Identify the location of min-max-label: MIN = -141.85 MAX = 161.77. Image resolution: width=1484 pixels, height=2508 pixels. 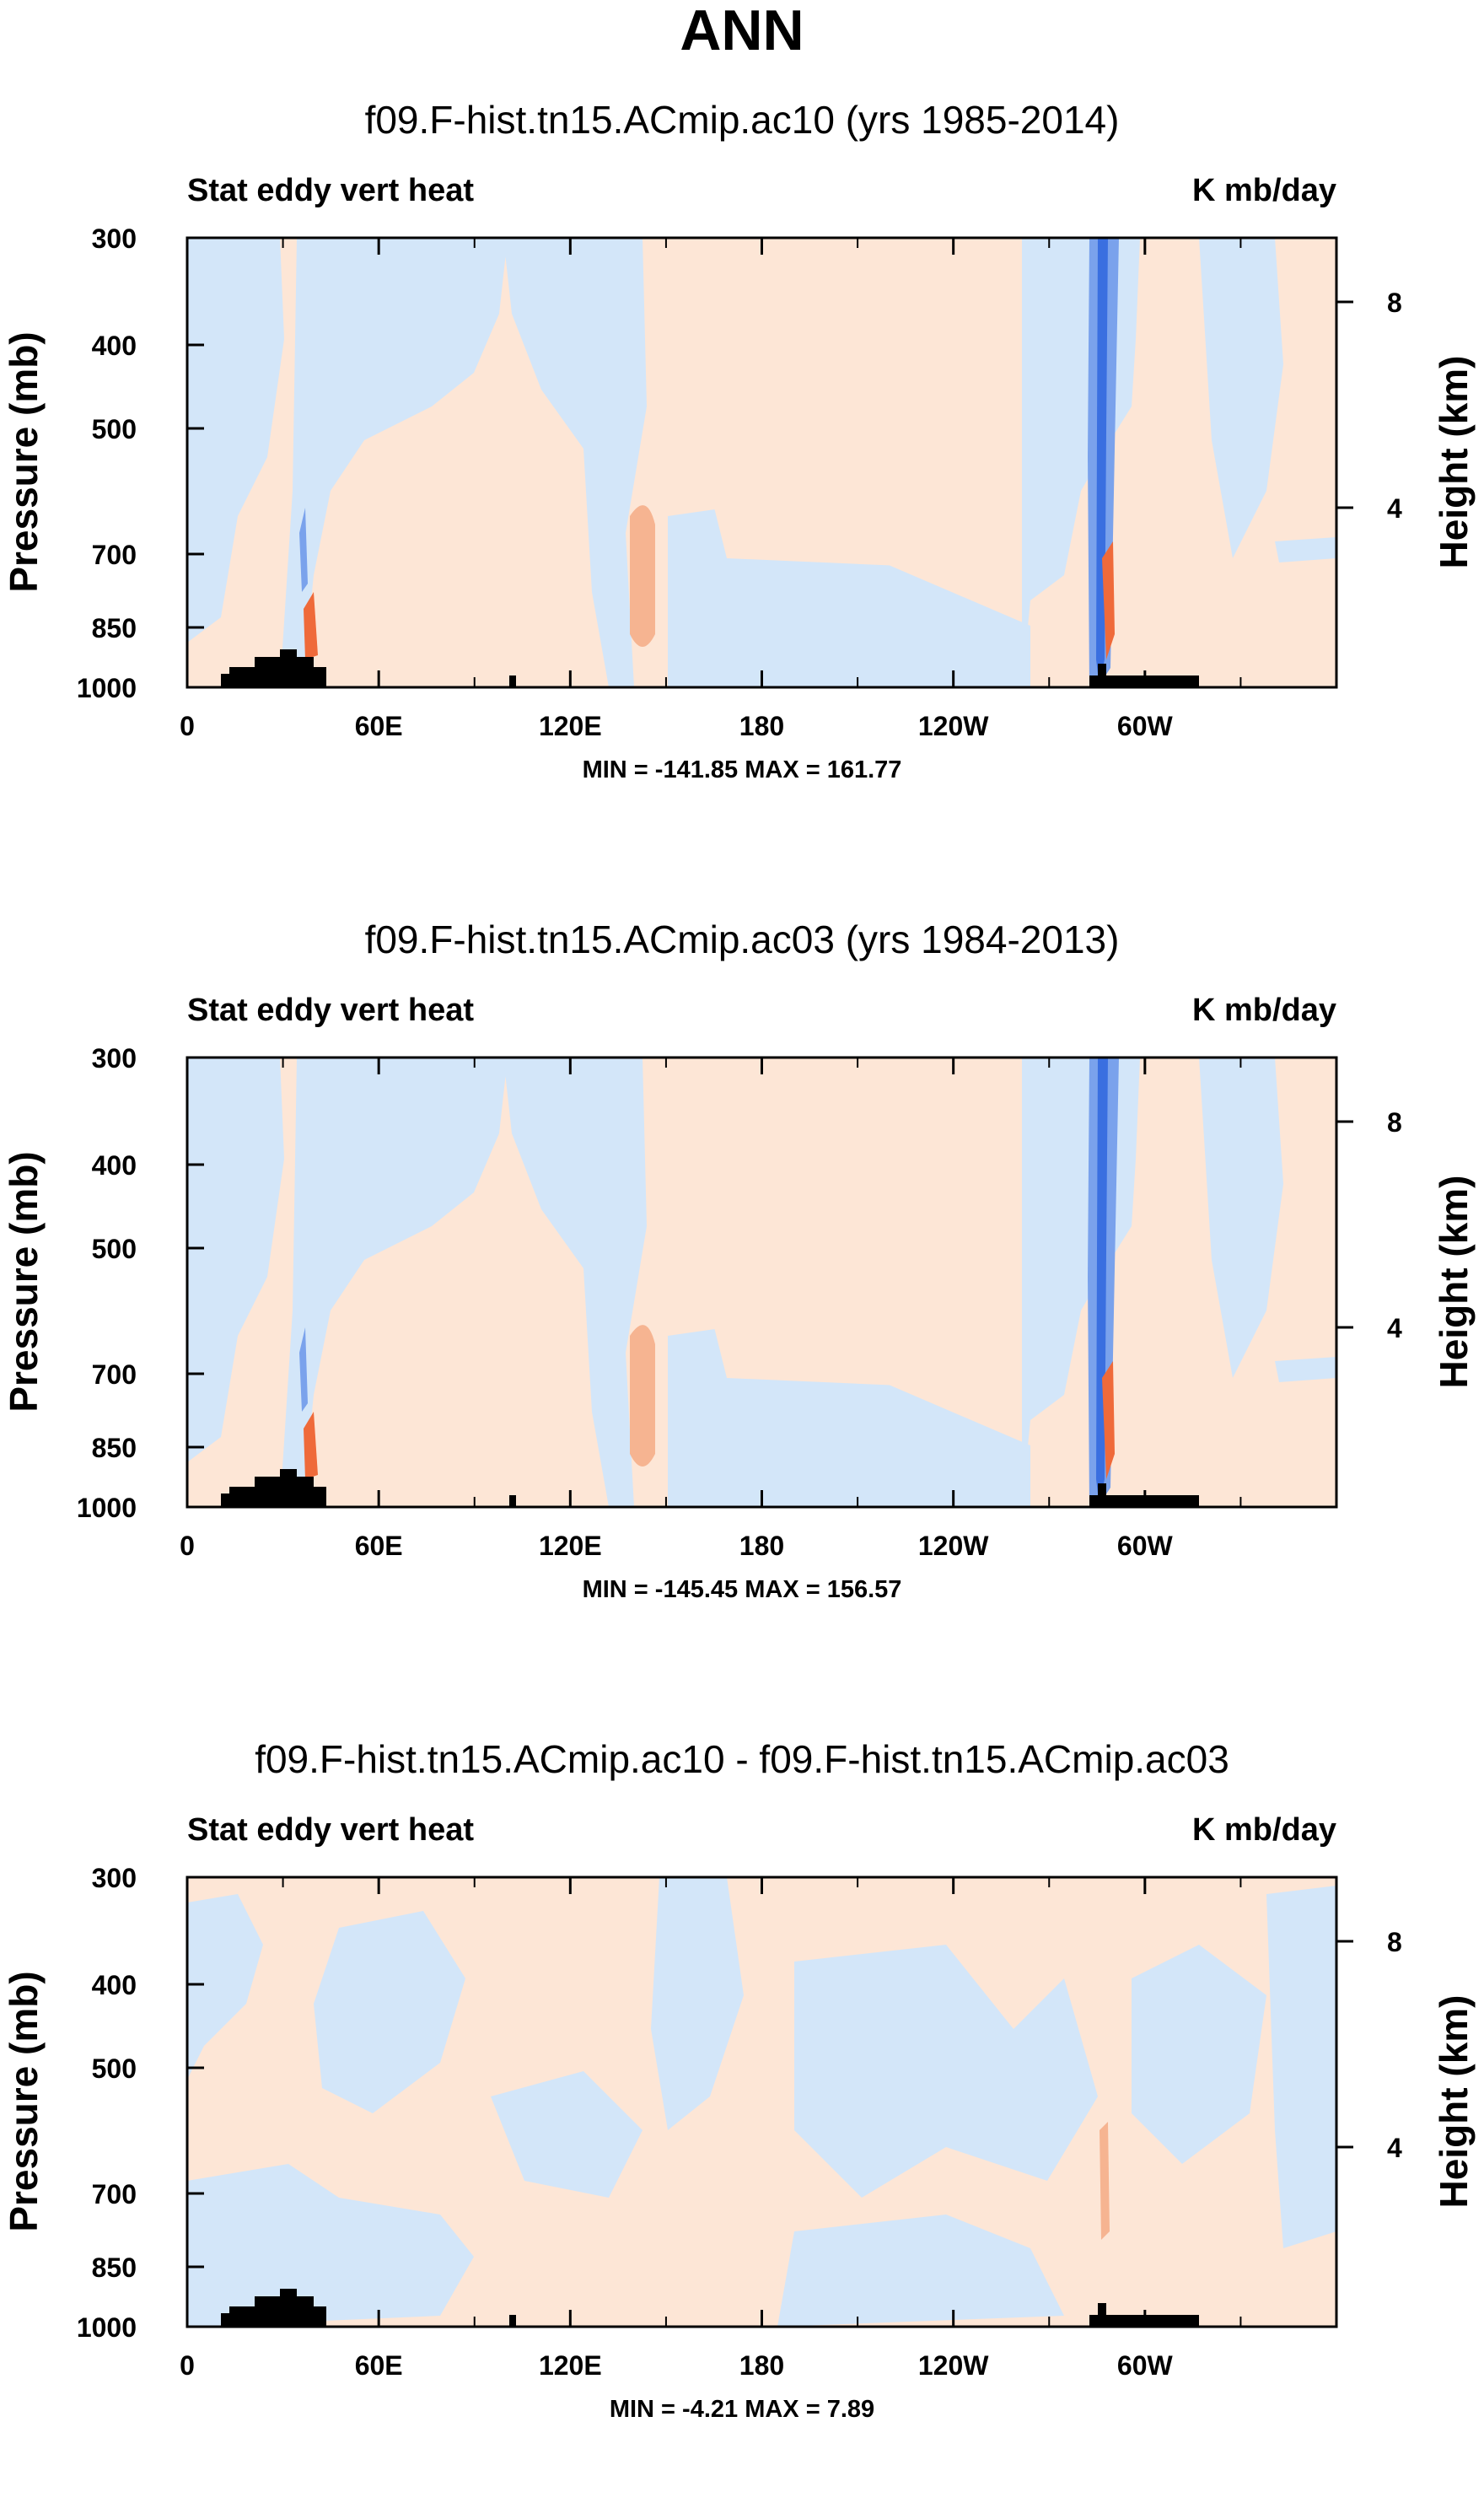
(742, 769).